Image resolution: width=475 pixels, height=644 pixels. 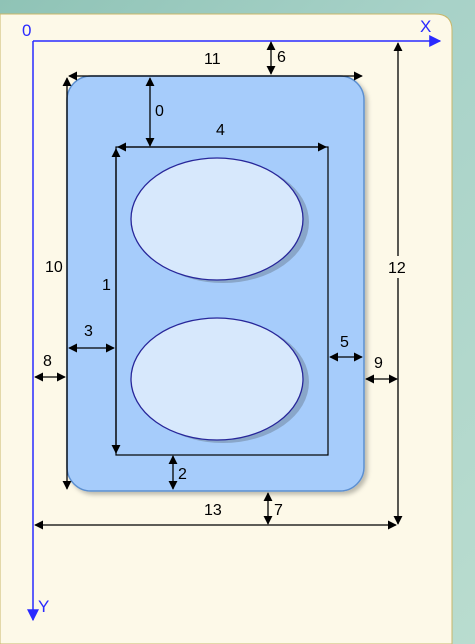 What do you see at coordinates (26, 30) in the screenshot?
I see `origin-label: 0` at bounding box center [26, 30].